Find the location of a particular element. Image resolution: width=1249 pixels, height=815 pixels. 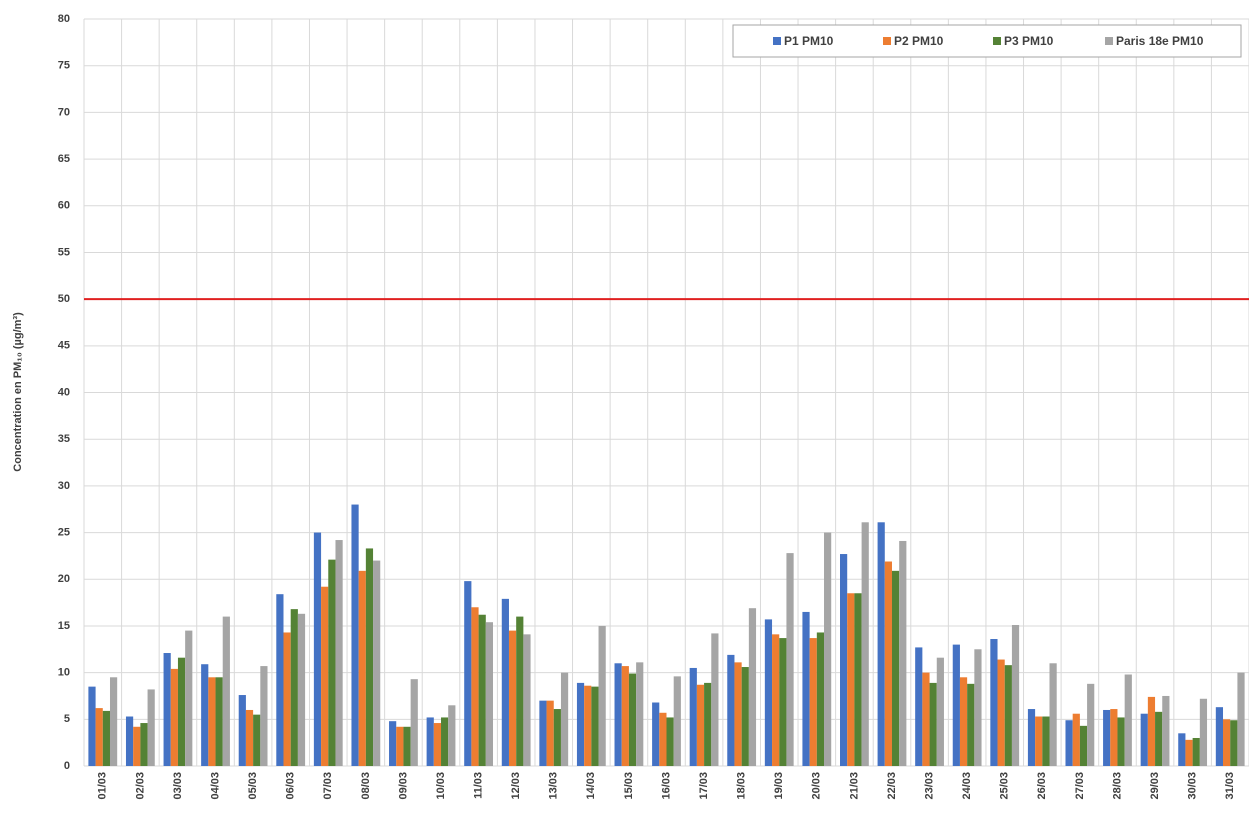

x-tick-label: 18/03 is located at coordinates (742, 786).